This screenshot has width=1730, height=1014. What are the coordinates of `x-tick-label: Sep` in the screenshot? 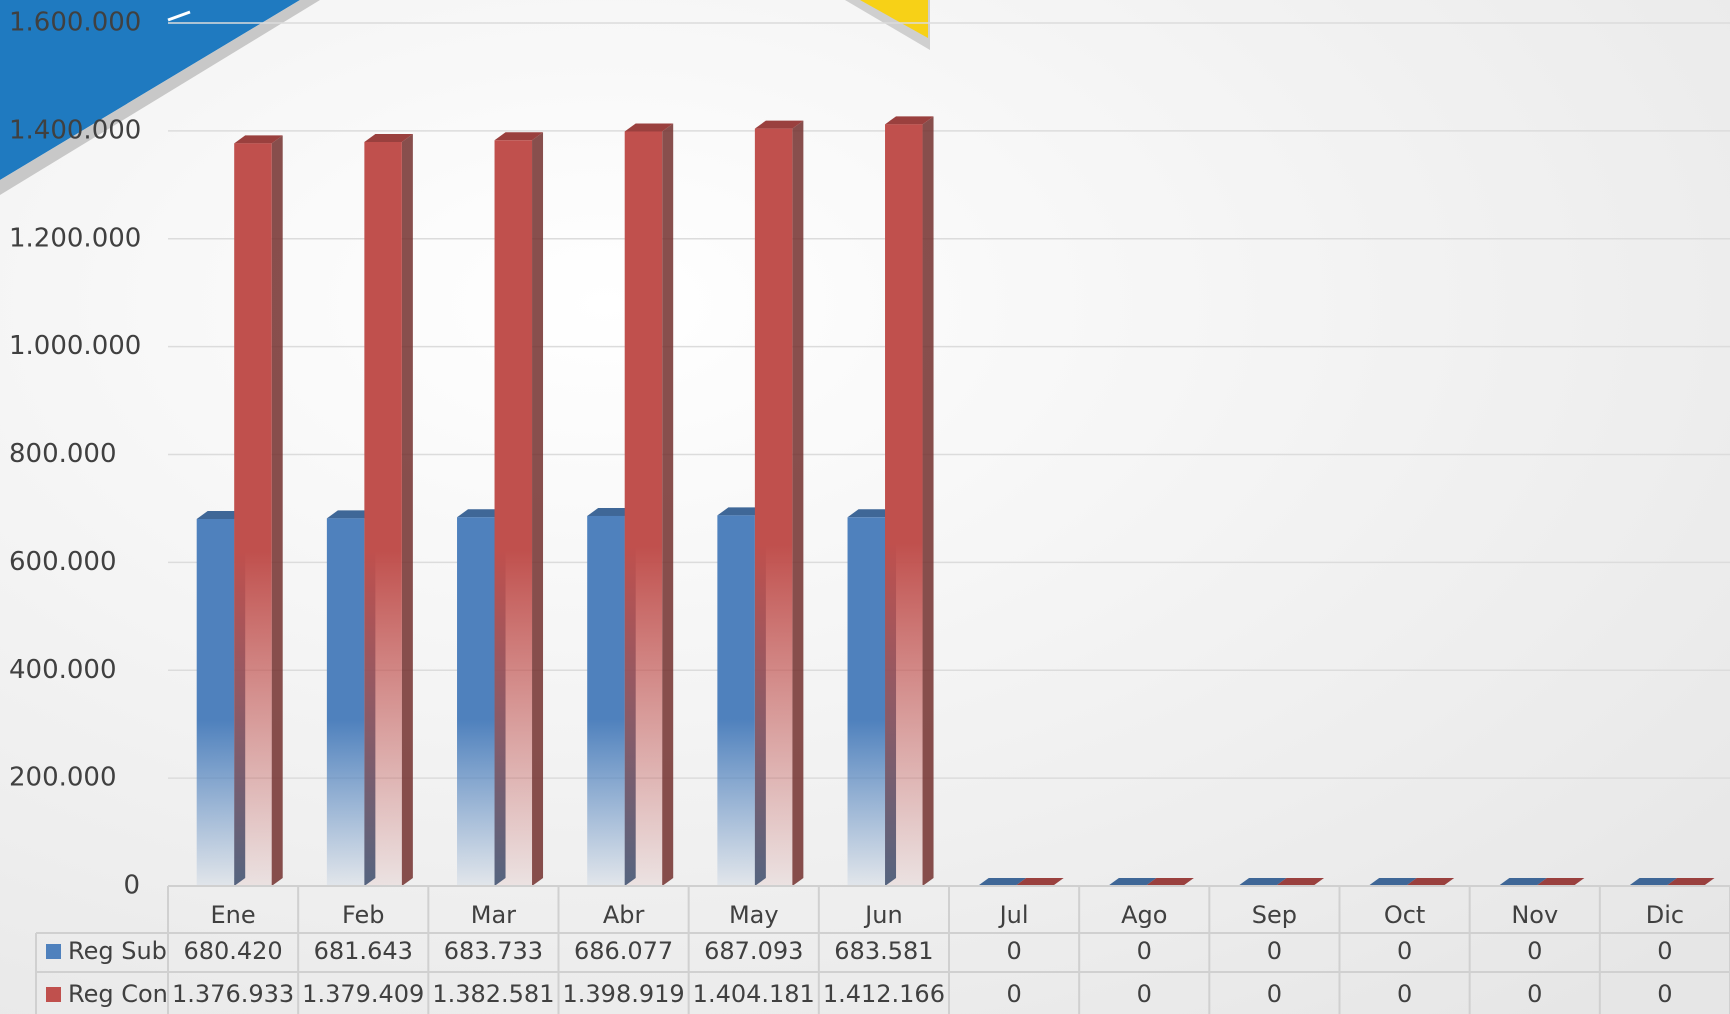 It's located at (1274, 915).